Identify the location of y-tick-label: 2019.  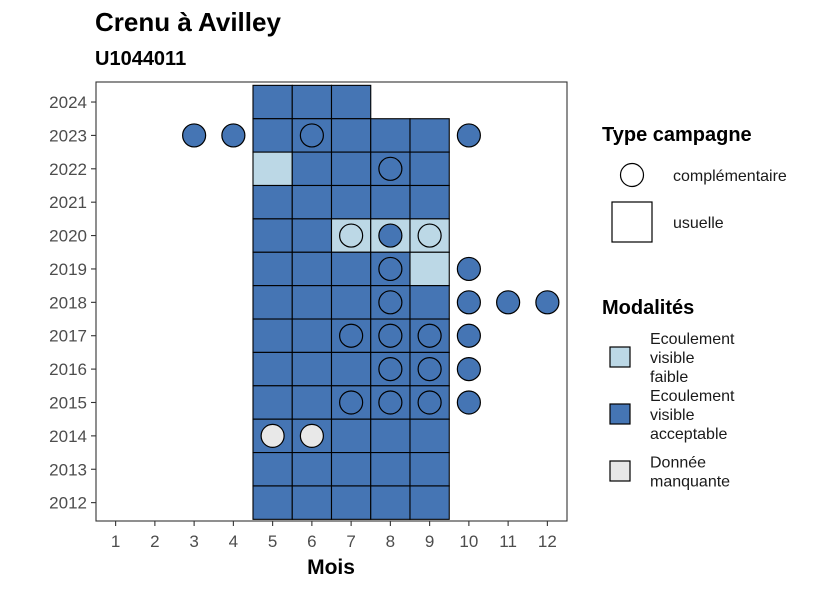
(68, 269).